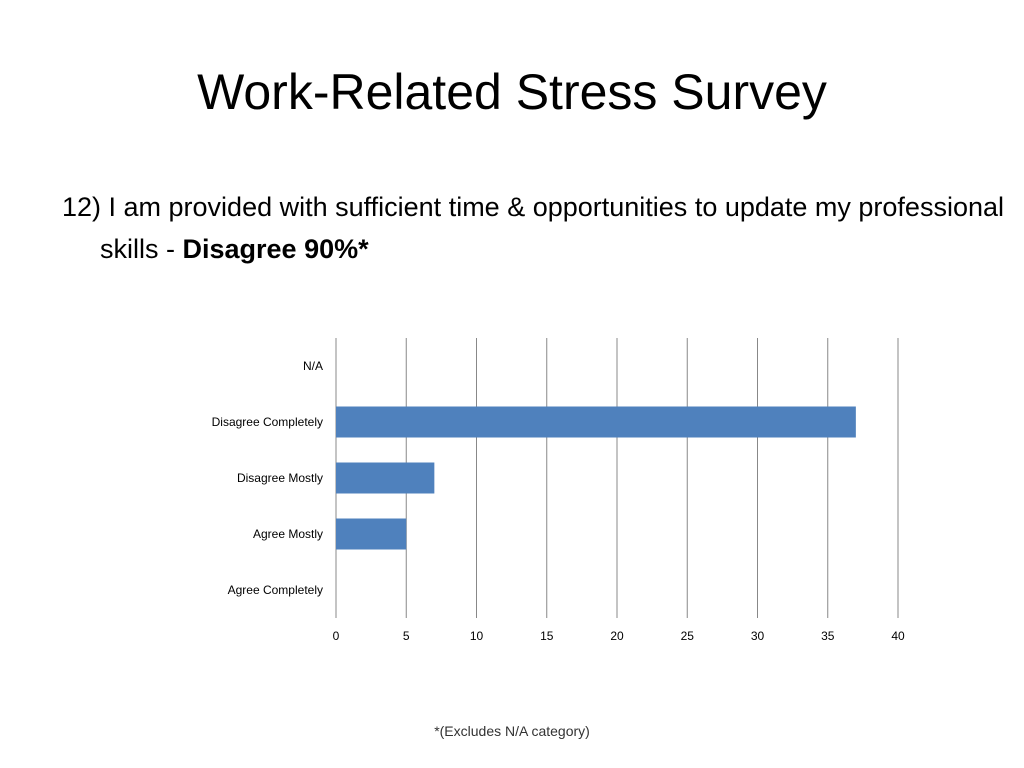 The image size is (1024, 768). What do you see at coordinates (280, 478) in the screenshot?
I see `category-label: Disagree Mostly` at bounding box center [280, 478].